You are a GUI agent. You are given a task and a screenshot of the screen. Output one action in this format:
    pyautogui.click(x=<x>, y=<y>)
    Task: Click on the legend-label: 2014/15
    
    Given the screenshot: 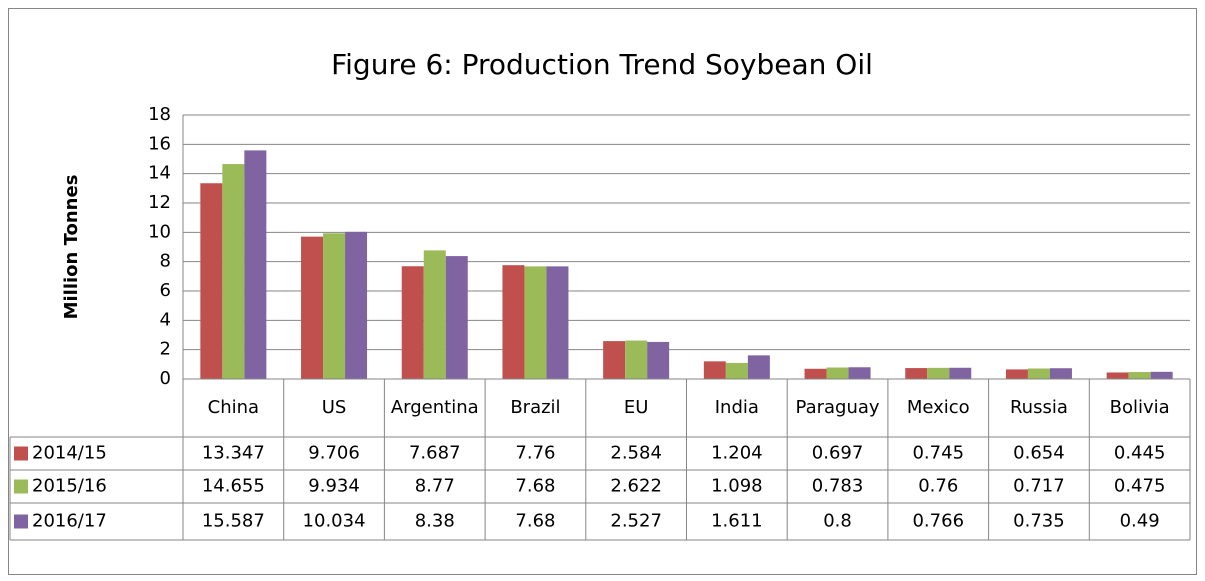 What is the action you would take?
    pyautogui.click(x=69, y=453)
    